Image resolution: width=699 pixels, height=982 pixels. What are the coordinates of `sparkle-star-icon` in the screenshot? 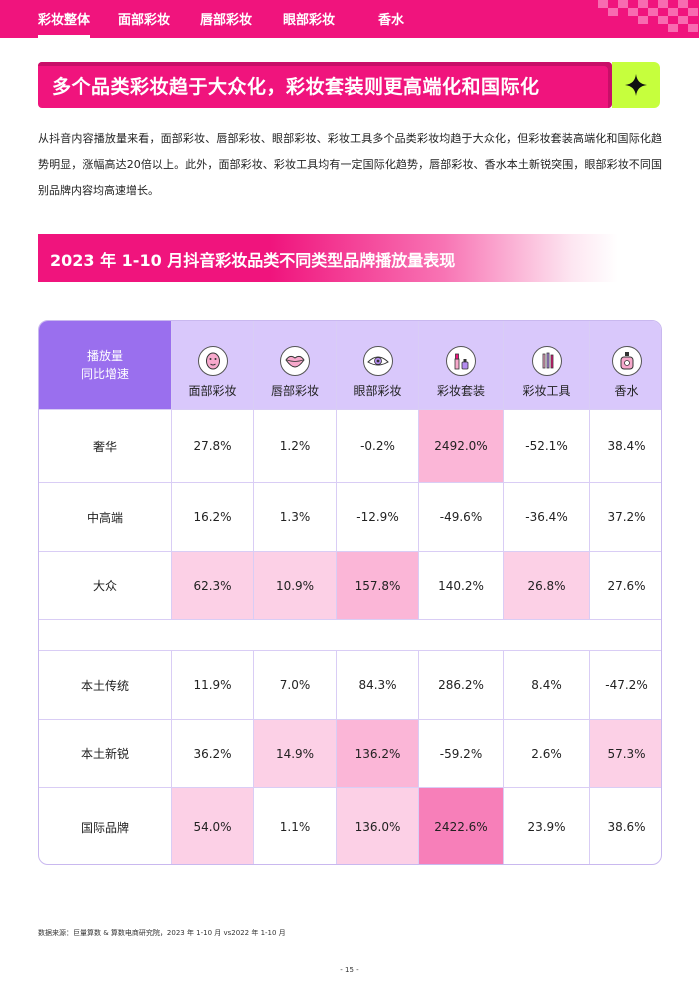 It's located at (636, 85).